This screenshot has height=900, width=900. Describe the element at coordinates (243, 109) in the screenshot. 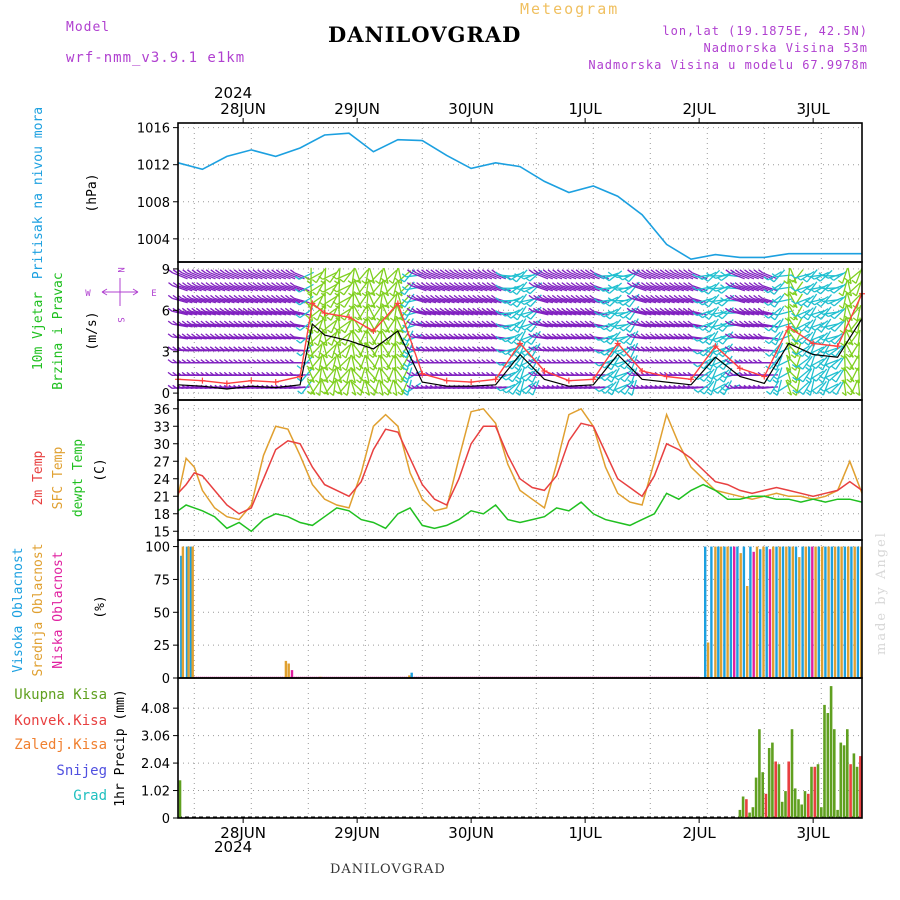

I see `x-tick-label-top: 28JUN` at that location.